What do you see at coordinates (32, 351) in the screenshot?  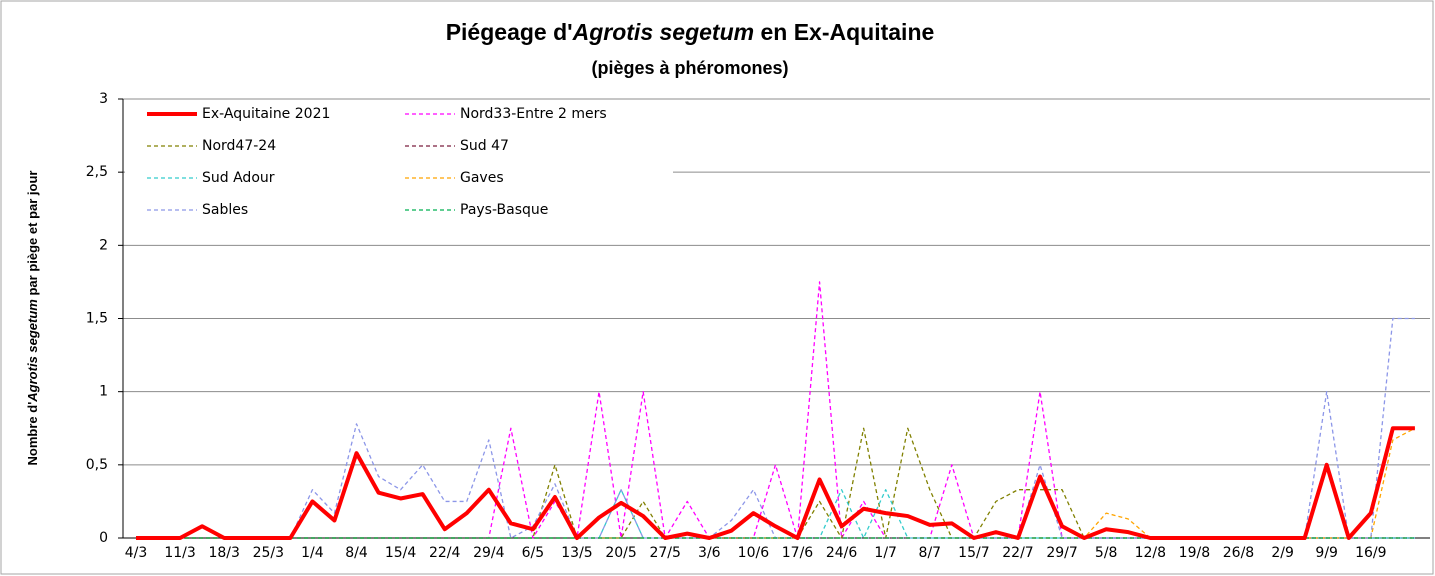 I see `ylabel-part: Agrotis segetum` at bounding box center [32, 351].